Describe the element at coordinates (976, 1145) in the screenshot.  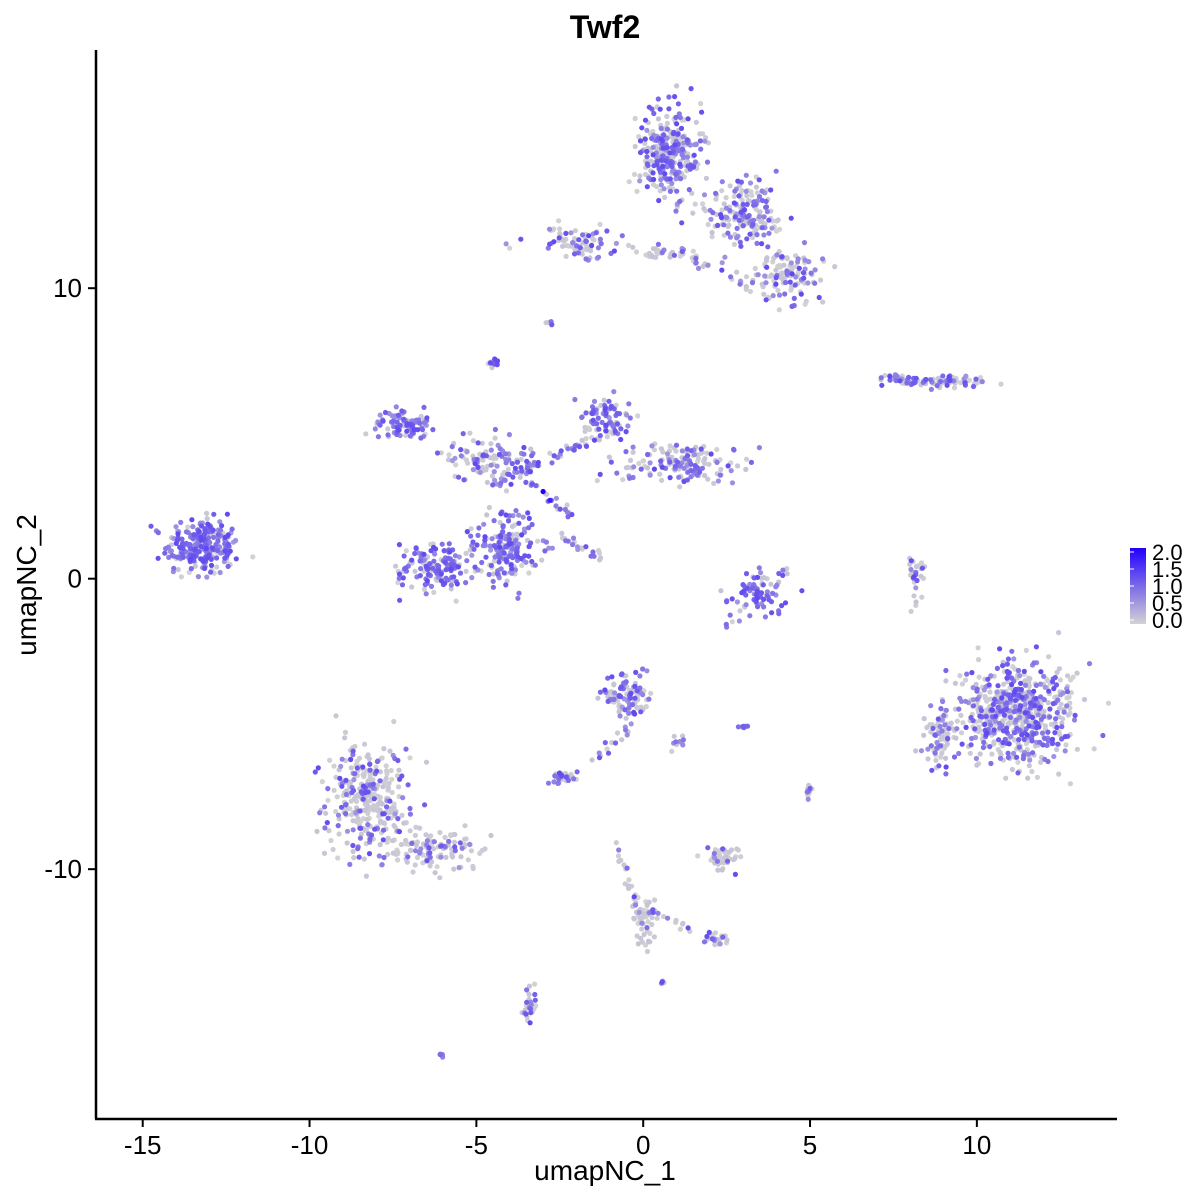
I see `x-tick-label: 10` at that location.